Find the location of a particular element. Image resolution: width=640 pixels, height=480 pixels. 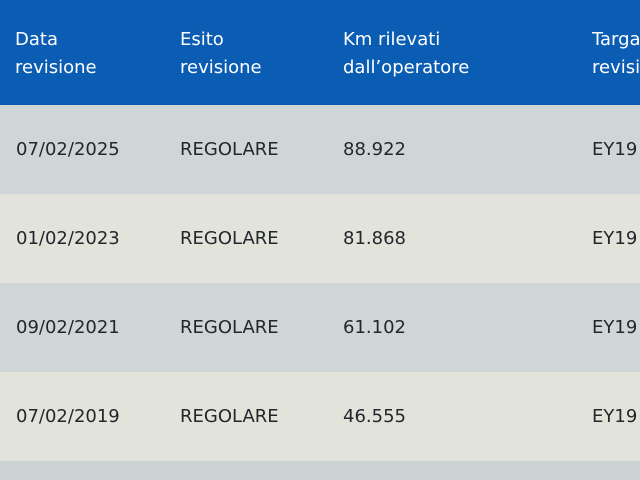

header-line: dall’operatore is located at coordinates (406, 67).